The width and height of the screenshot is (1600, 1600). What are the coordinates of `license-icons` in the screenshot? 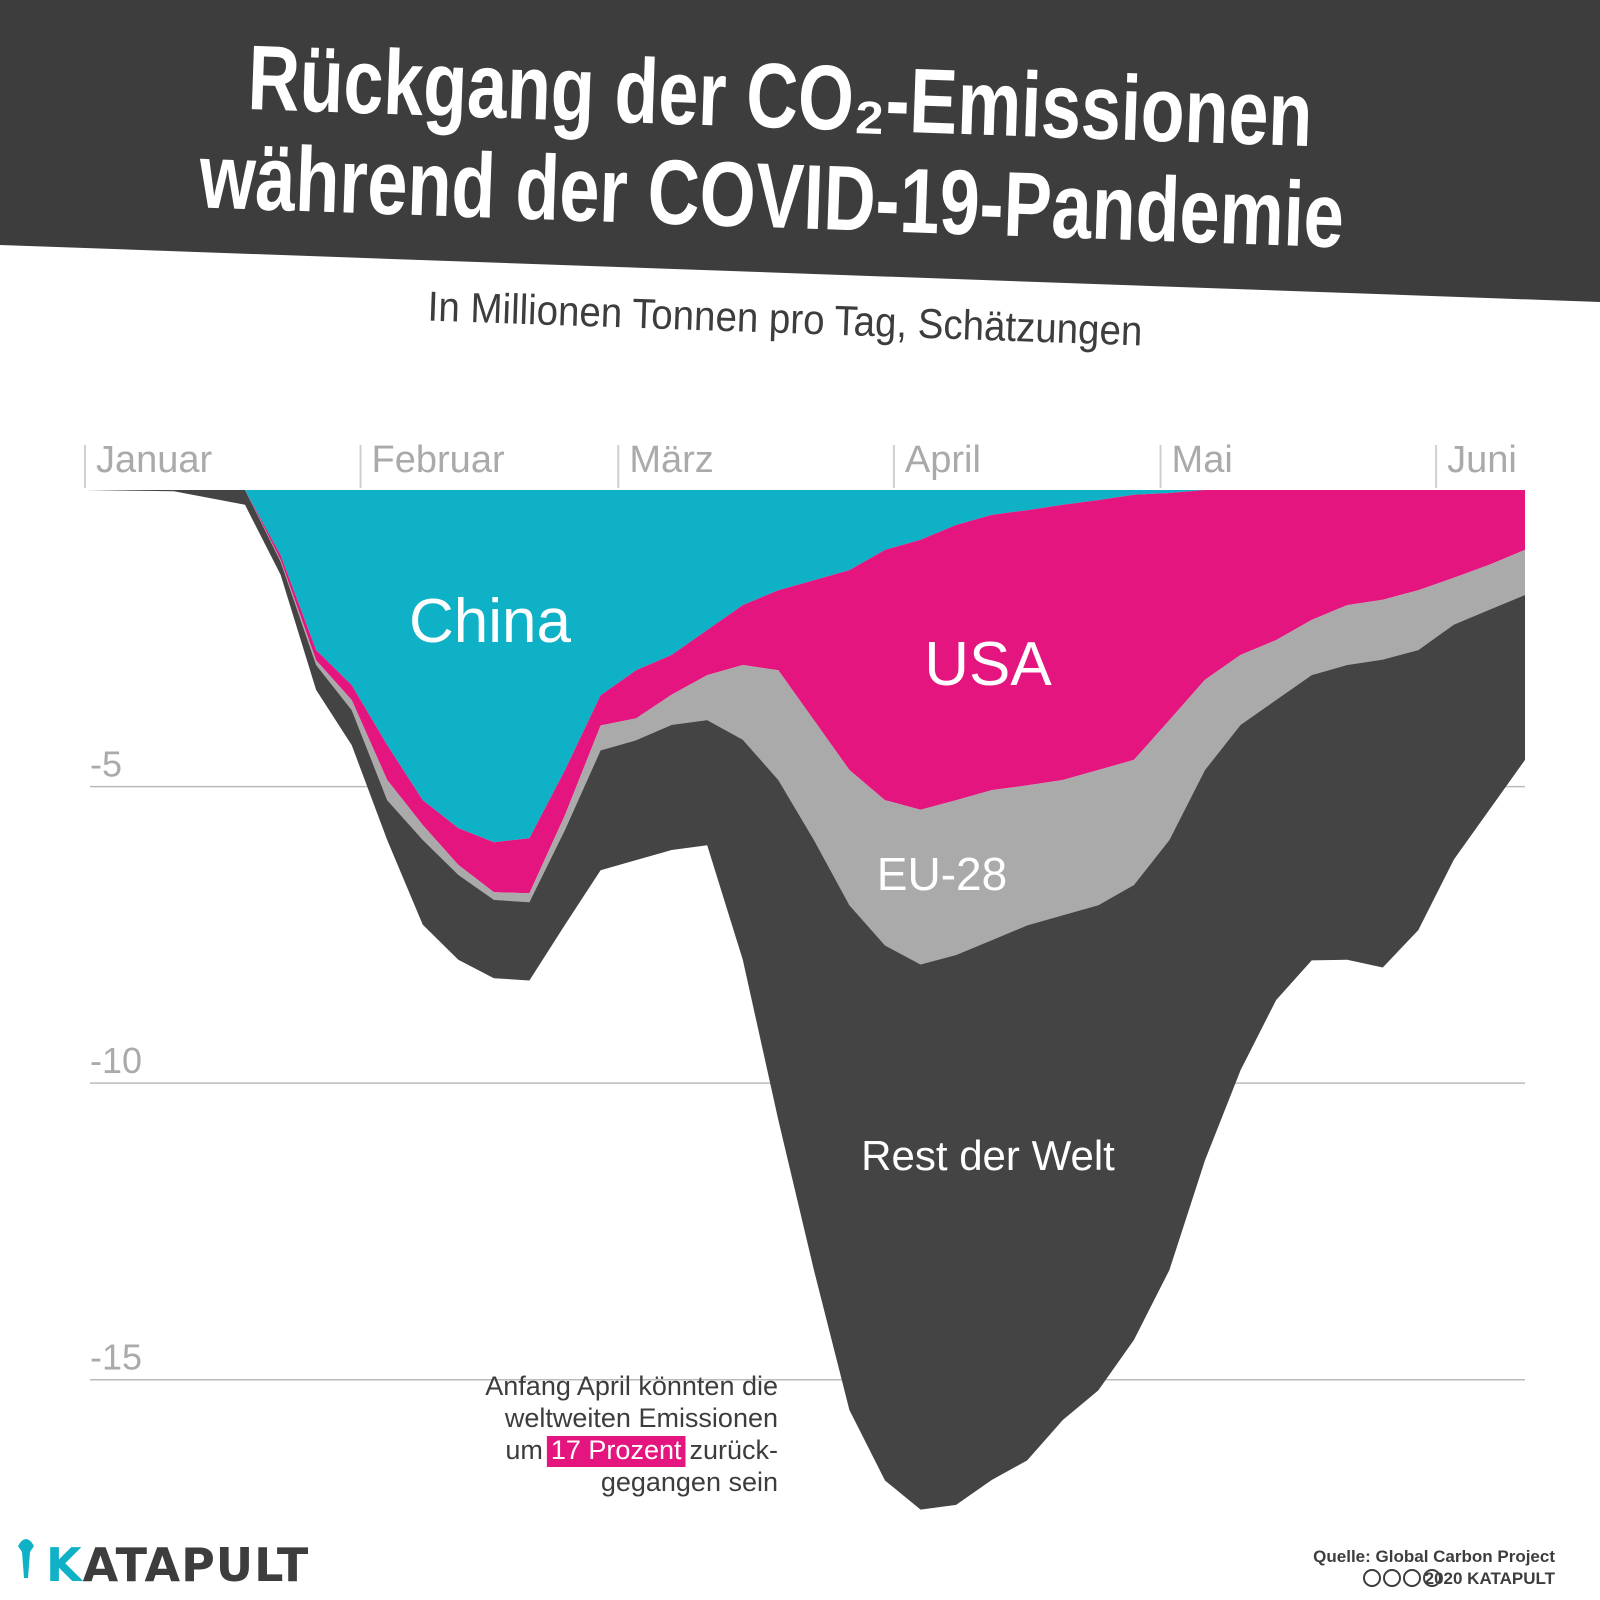 It's located at (1402, 1578).